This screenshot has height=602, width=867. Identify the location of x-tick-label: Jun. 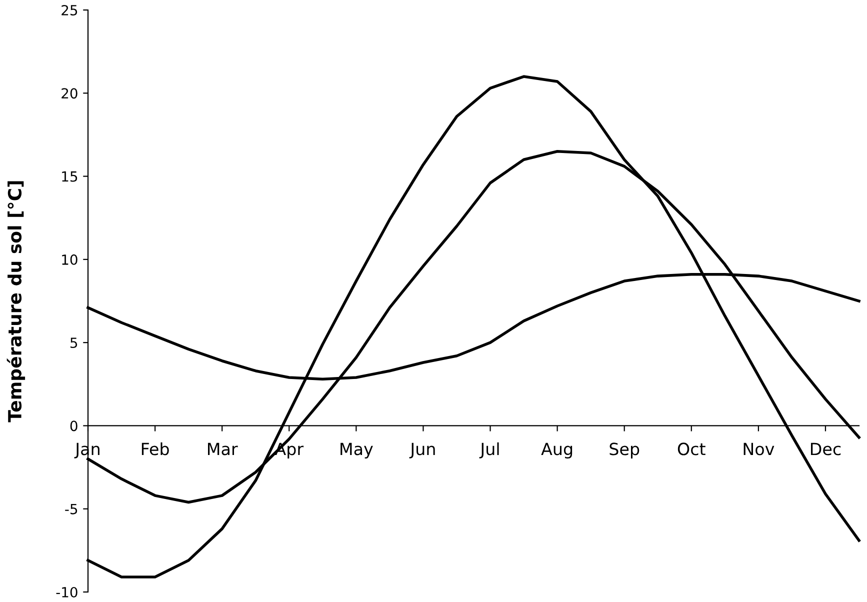
(422, 450).